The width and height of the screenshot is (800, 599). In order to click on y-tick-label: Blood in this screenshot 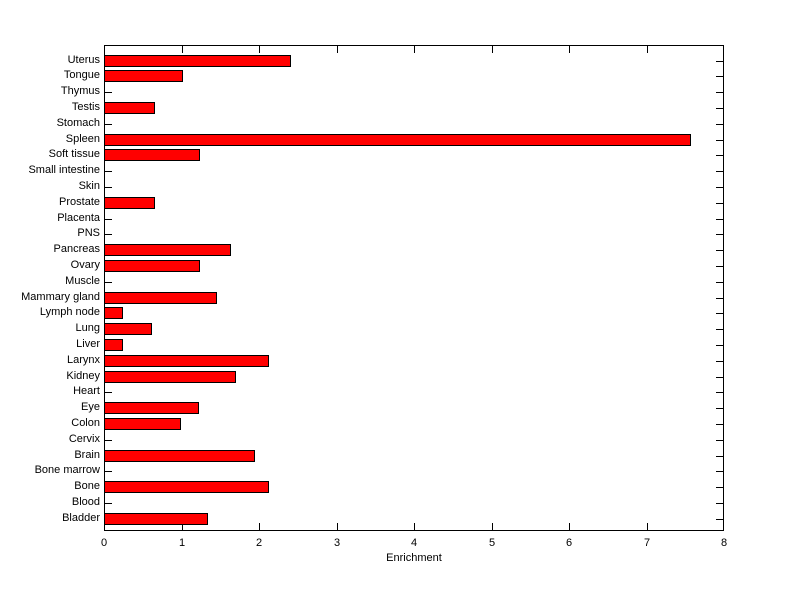, I will do `click(85, 502)`.